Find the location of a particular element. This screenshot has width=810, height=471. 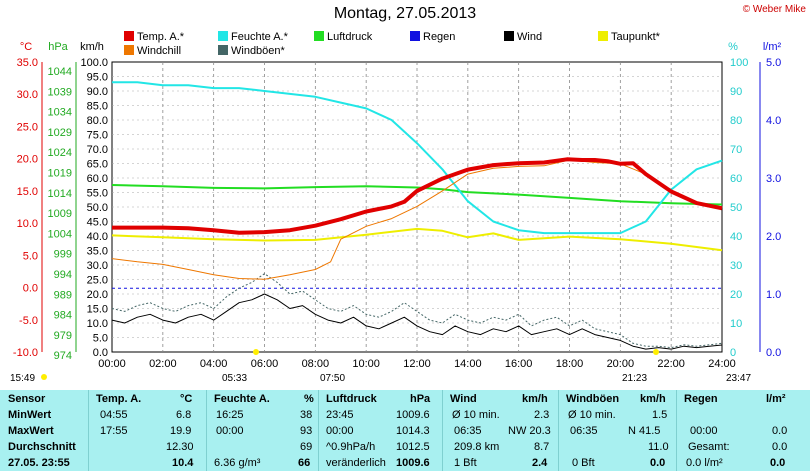

wind-tick: 90.0 is located at coordinates (97, 92).